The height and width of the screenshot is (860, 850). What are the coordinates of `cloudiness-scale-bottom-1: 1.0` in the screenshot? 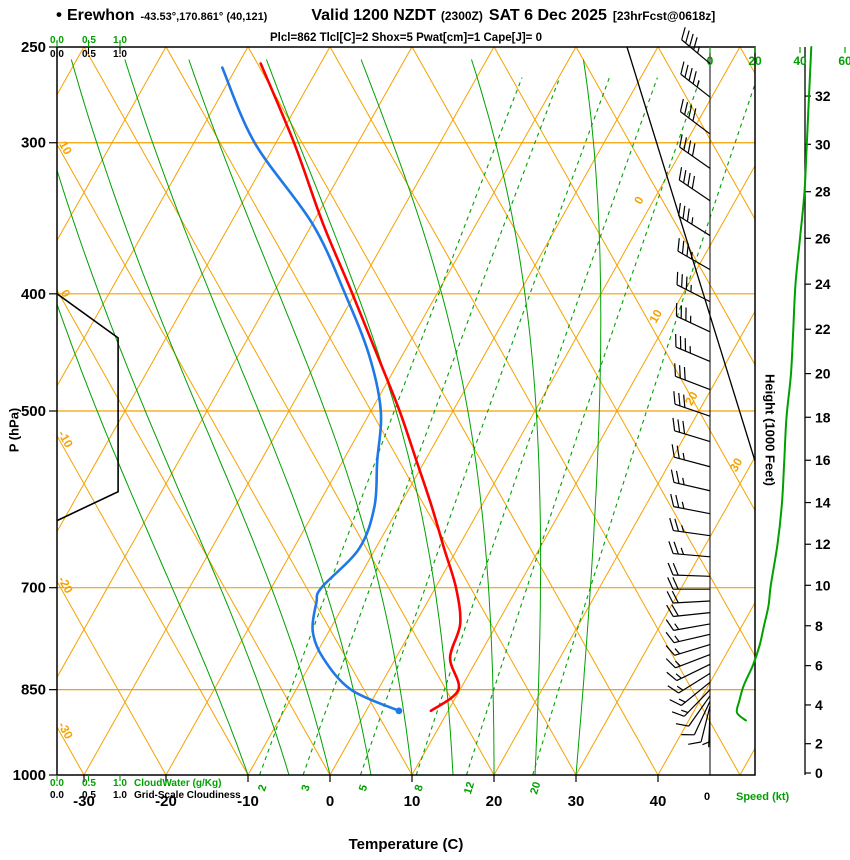 It's located at (120, 795).